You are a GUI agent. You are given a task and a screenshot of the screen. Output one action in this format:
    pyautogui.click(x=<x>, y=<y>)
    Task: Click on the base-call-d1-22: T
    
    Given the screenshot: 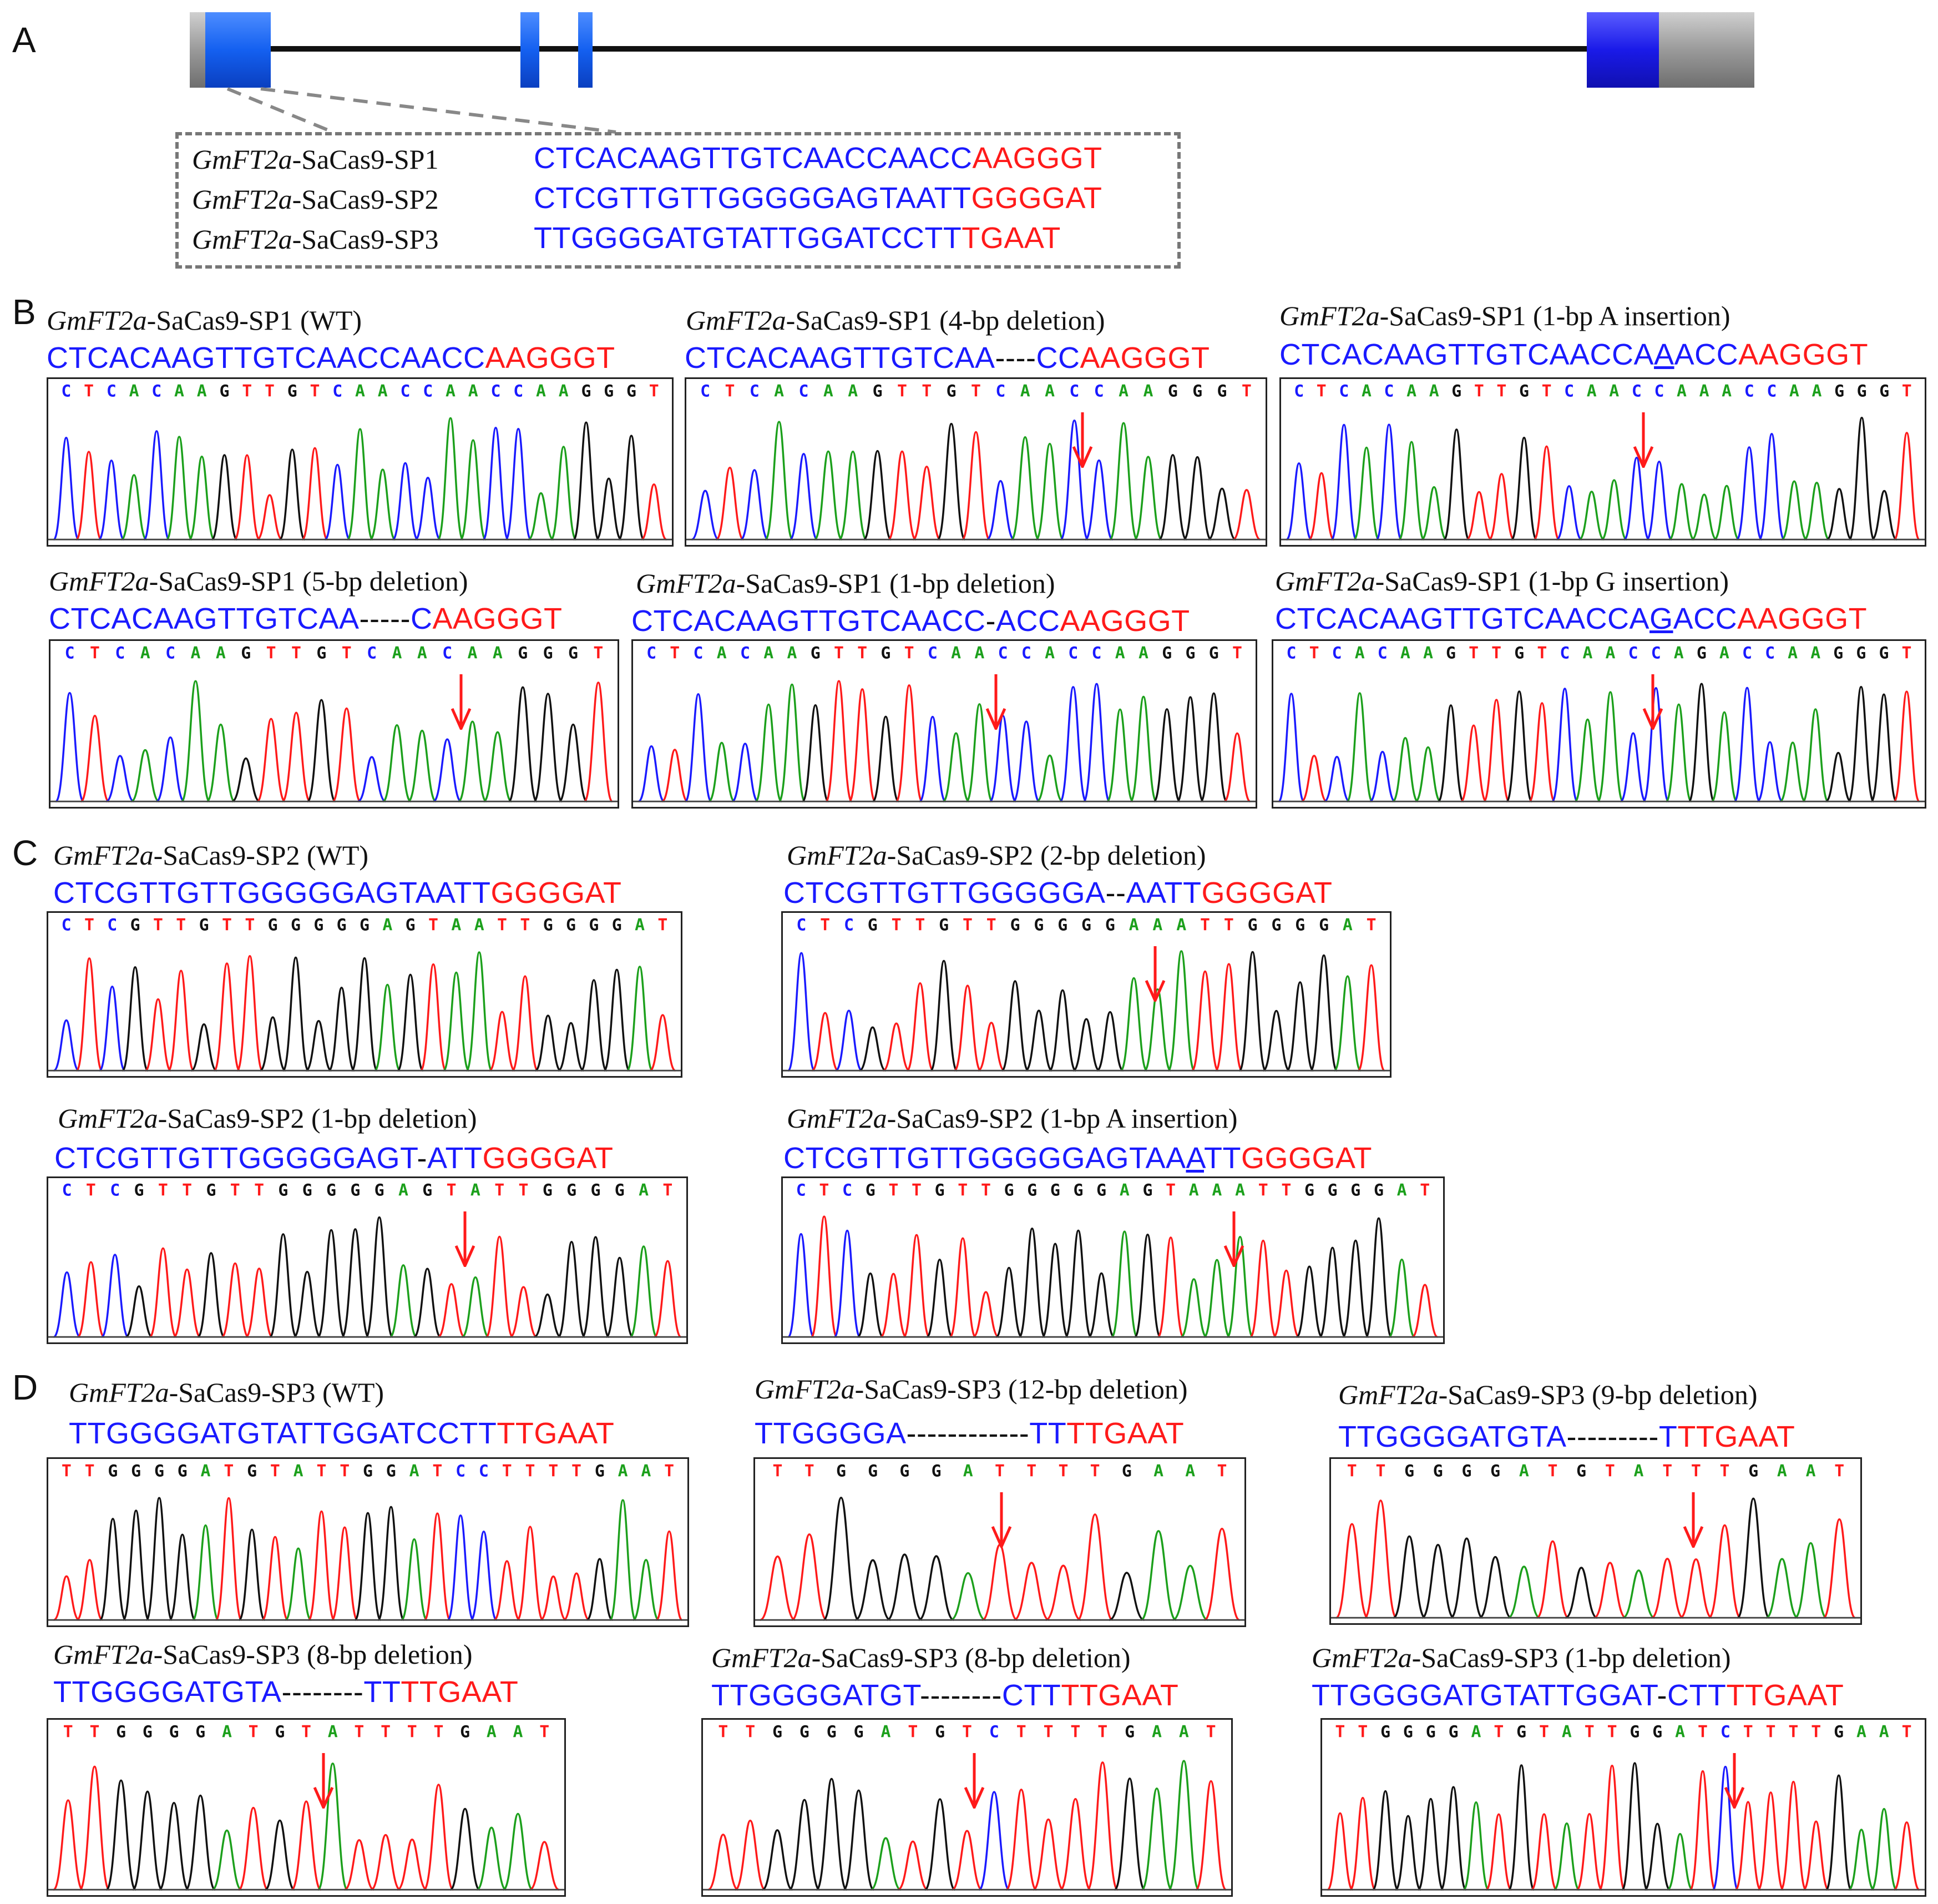 What is the action you would take?
    pyautogui.click(x=576, y=1471)
    